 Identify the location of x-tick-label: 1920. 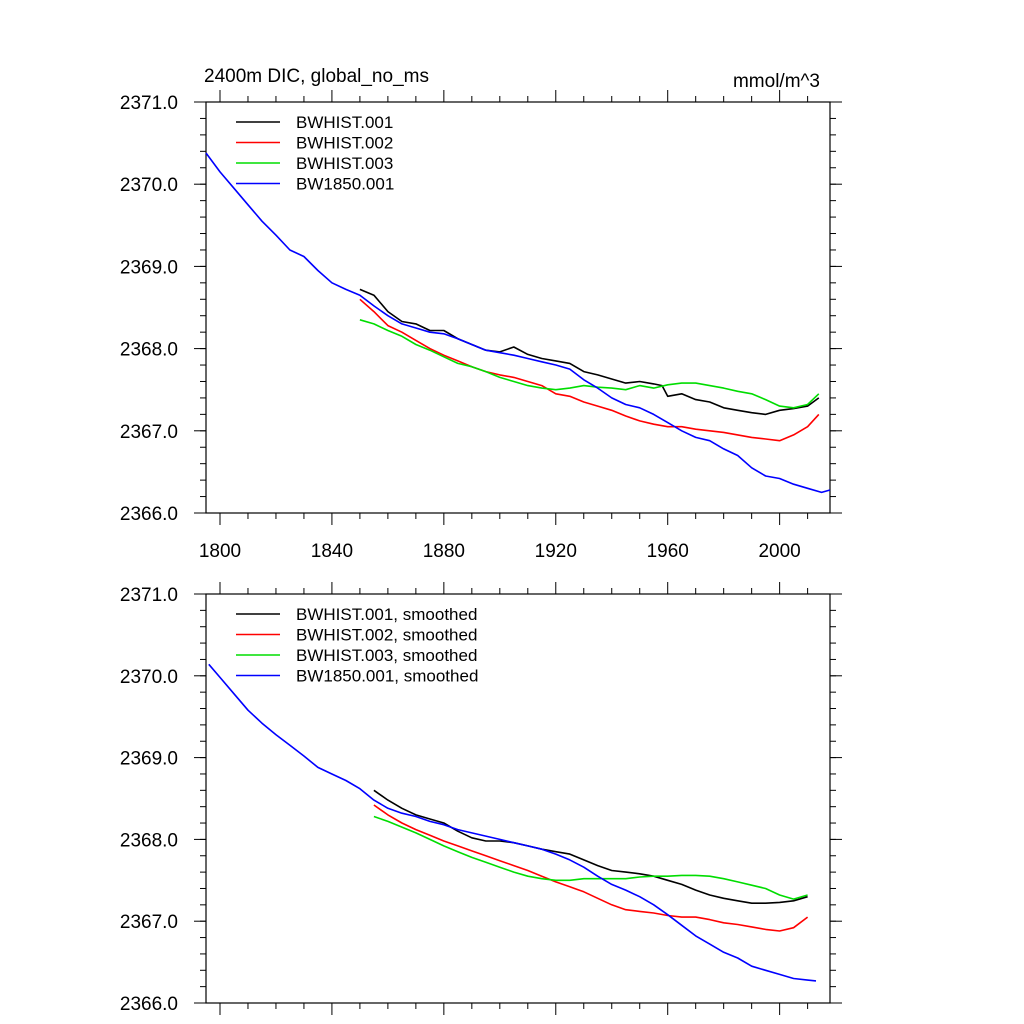
(556, 551).